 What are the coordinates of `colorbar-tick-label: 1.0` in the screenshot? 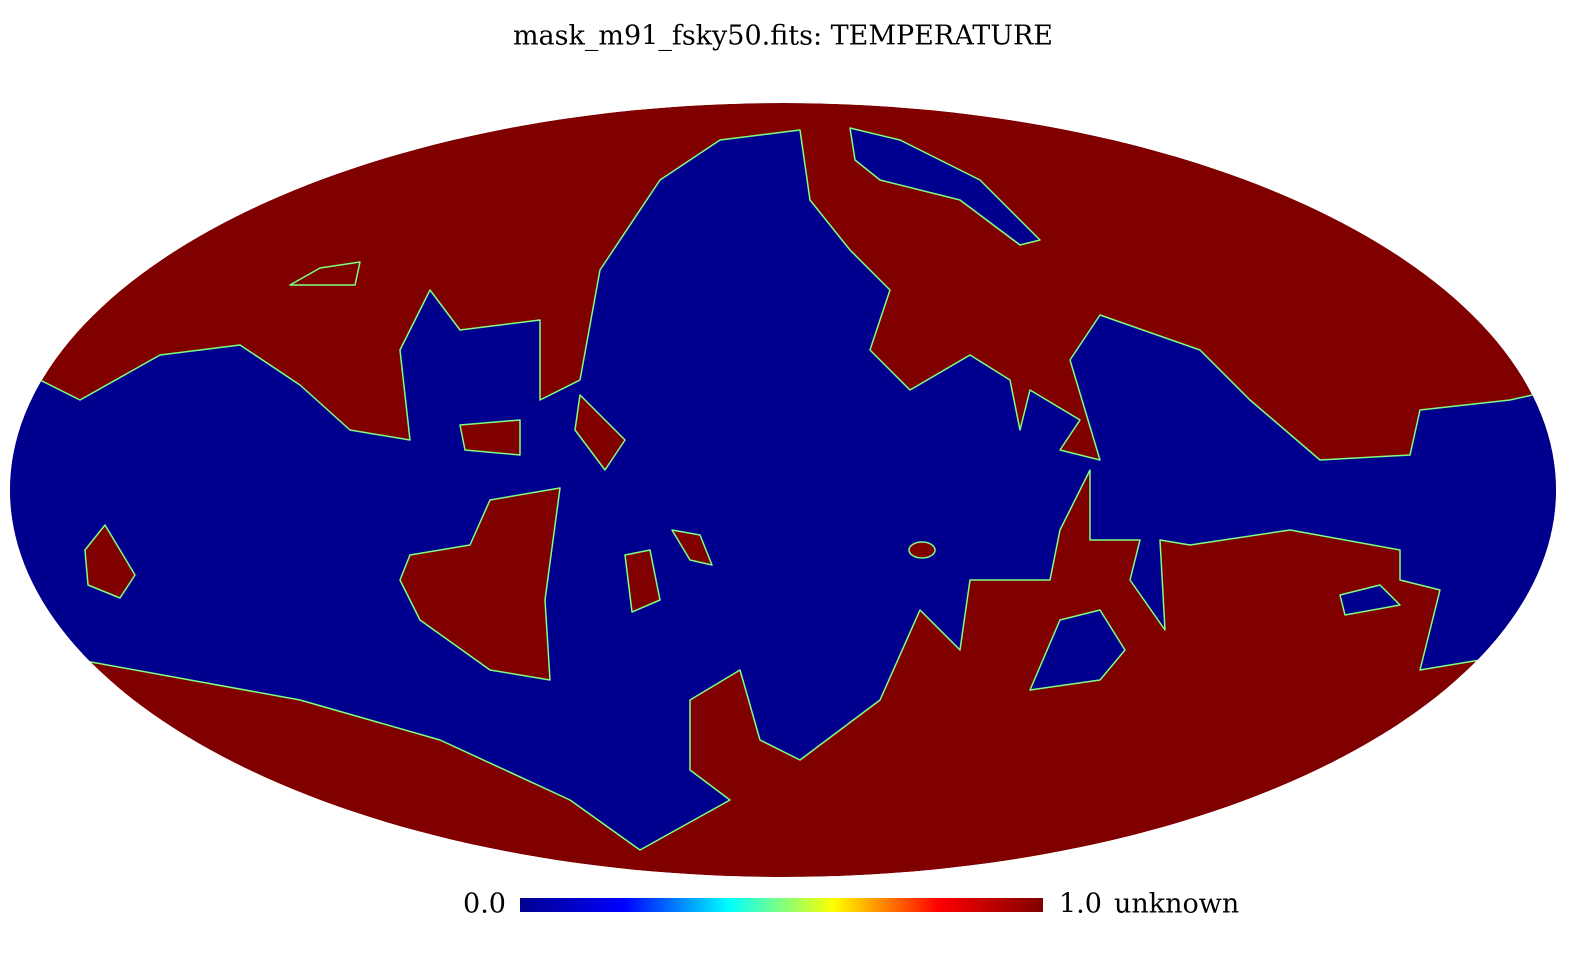 It's located at (1080, 904).